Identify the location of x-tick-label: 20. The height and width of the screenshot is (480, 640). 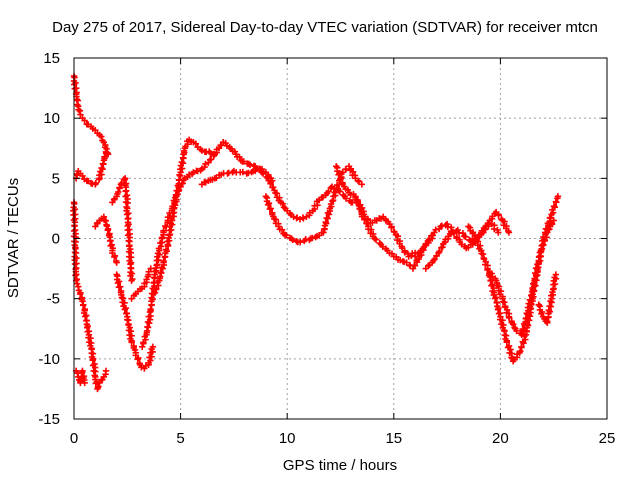
(500, 438).